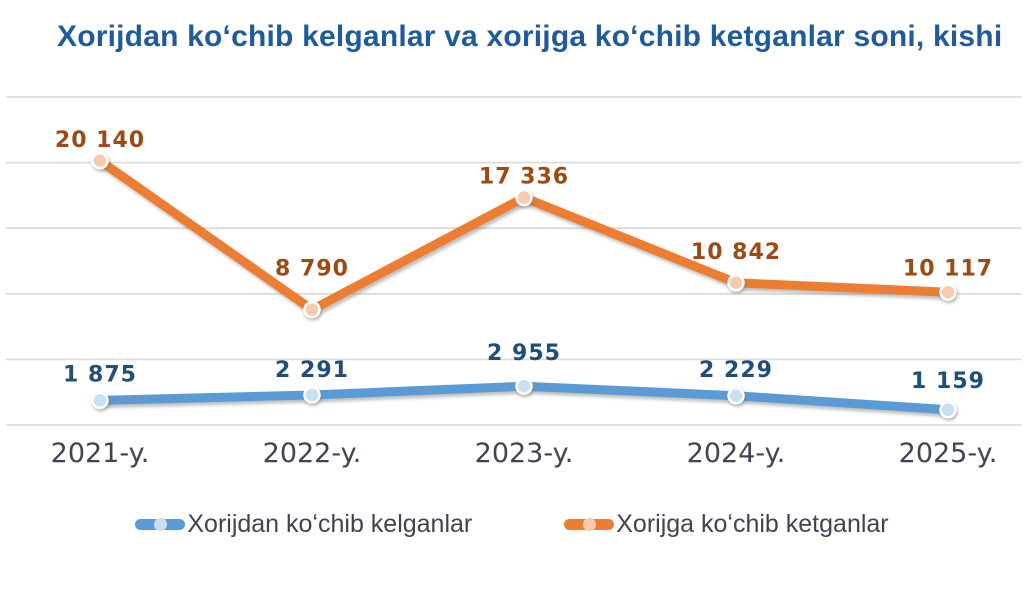 This screenshot has width=1024, height=600. Describe the element at coordinates (736, 252) in the screenshot. I see `data-label: 10 842` at that location.